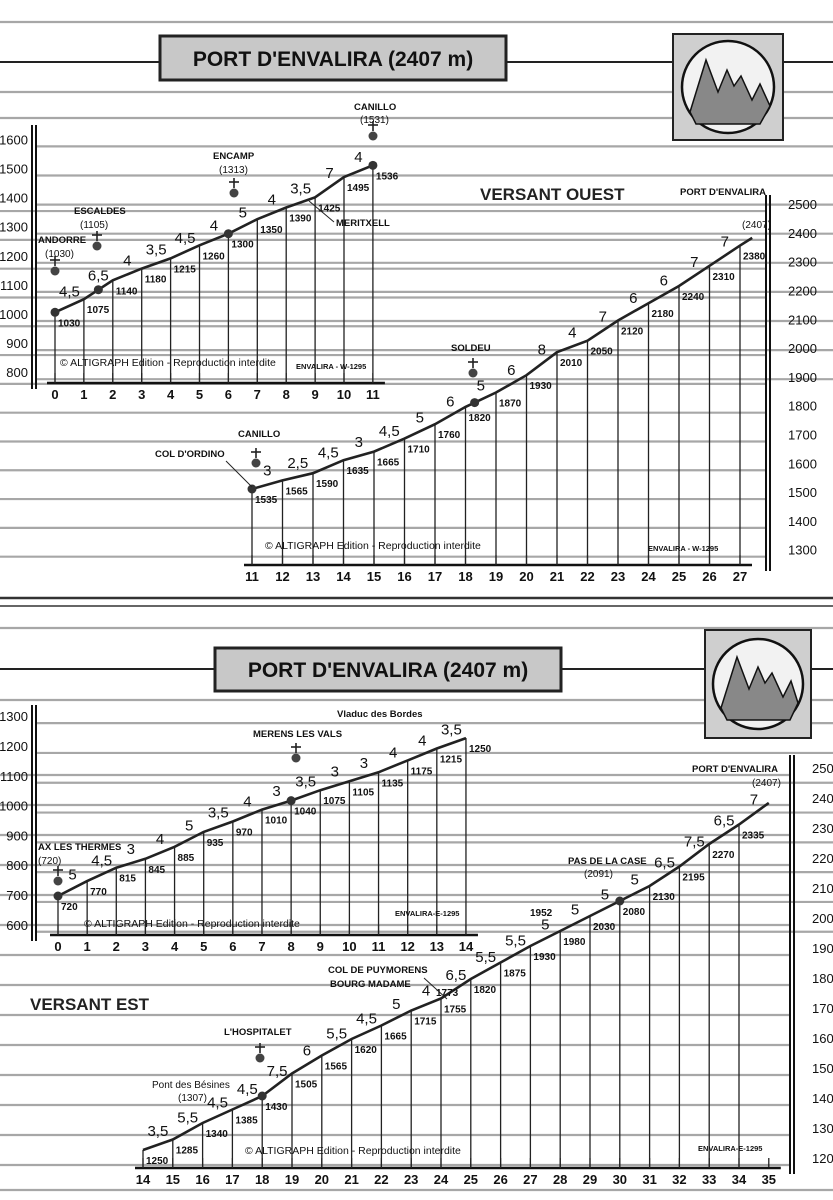 The width and height of the screenshot is (833, 1200). What do you see at coordinates (802, 406) in the screenshot?
I see `y-tick-label: 1800` at bounding box center [802, 406].